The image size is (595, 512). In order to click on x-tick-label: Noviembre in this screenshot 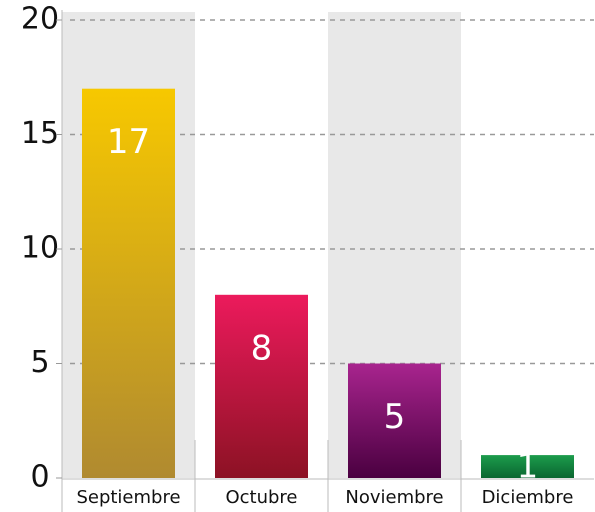, I will do `click(394, 497)`.